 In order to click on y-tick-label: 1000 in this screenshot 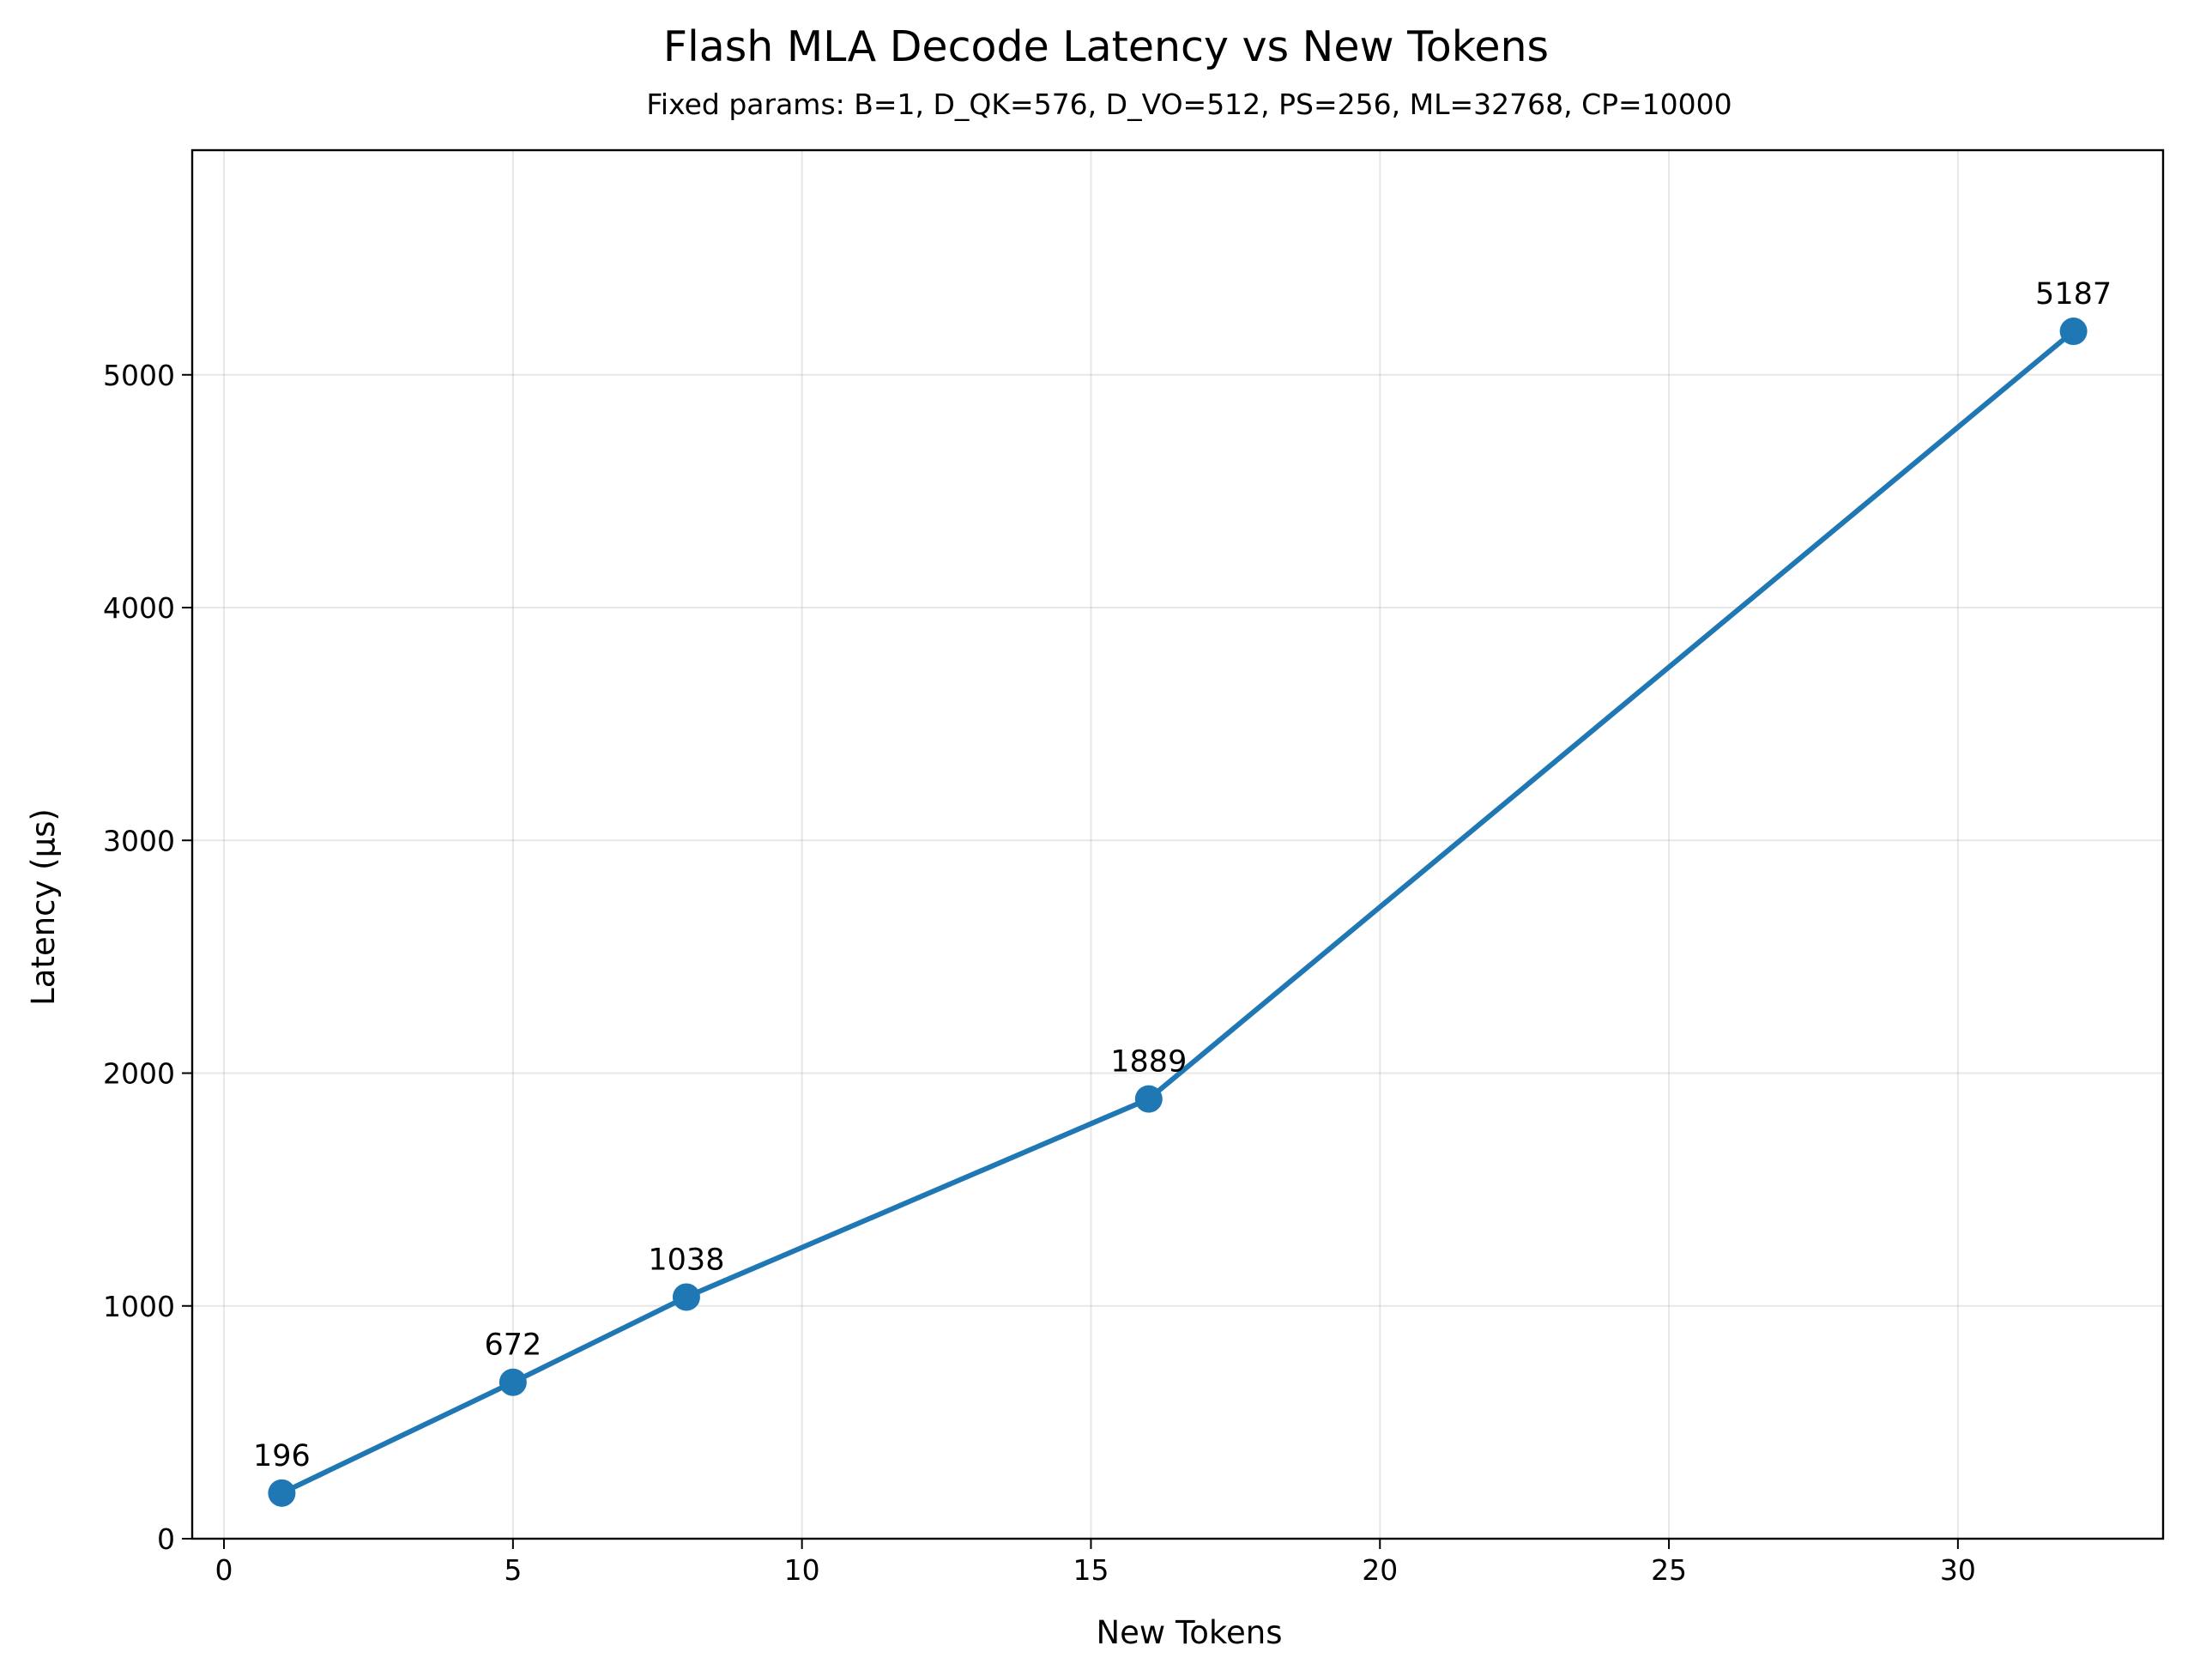, I will do `click(139, 1306)`.